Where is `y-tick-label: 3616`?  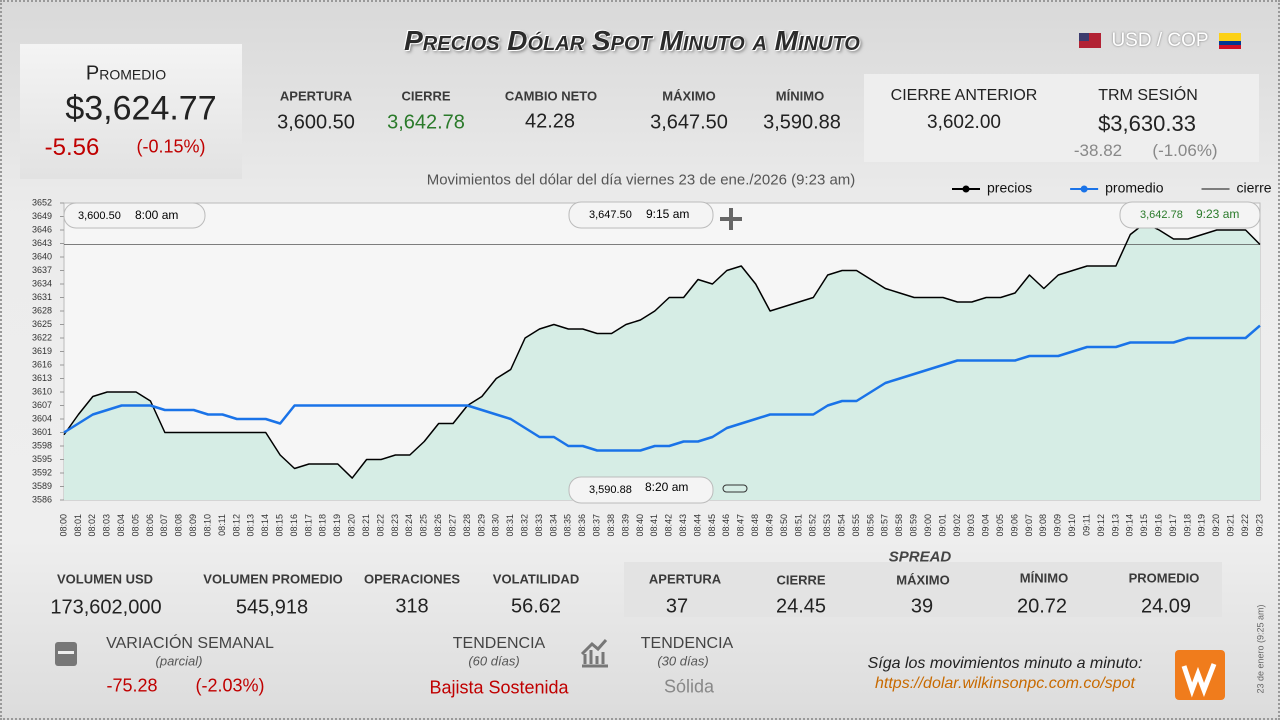 y-tick-label: 3616 is located at coordinates (42, 364).